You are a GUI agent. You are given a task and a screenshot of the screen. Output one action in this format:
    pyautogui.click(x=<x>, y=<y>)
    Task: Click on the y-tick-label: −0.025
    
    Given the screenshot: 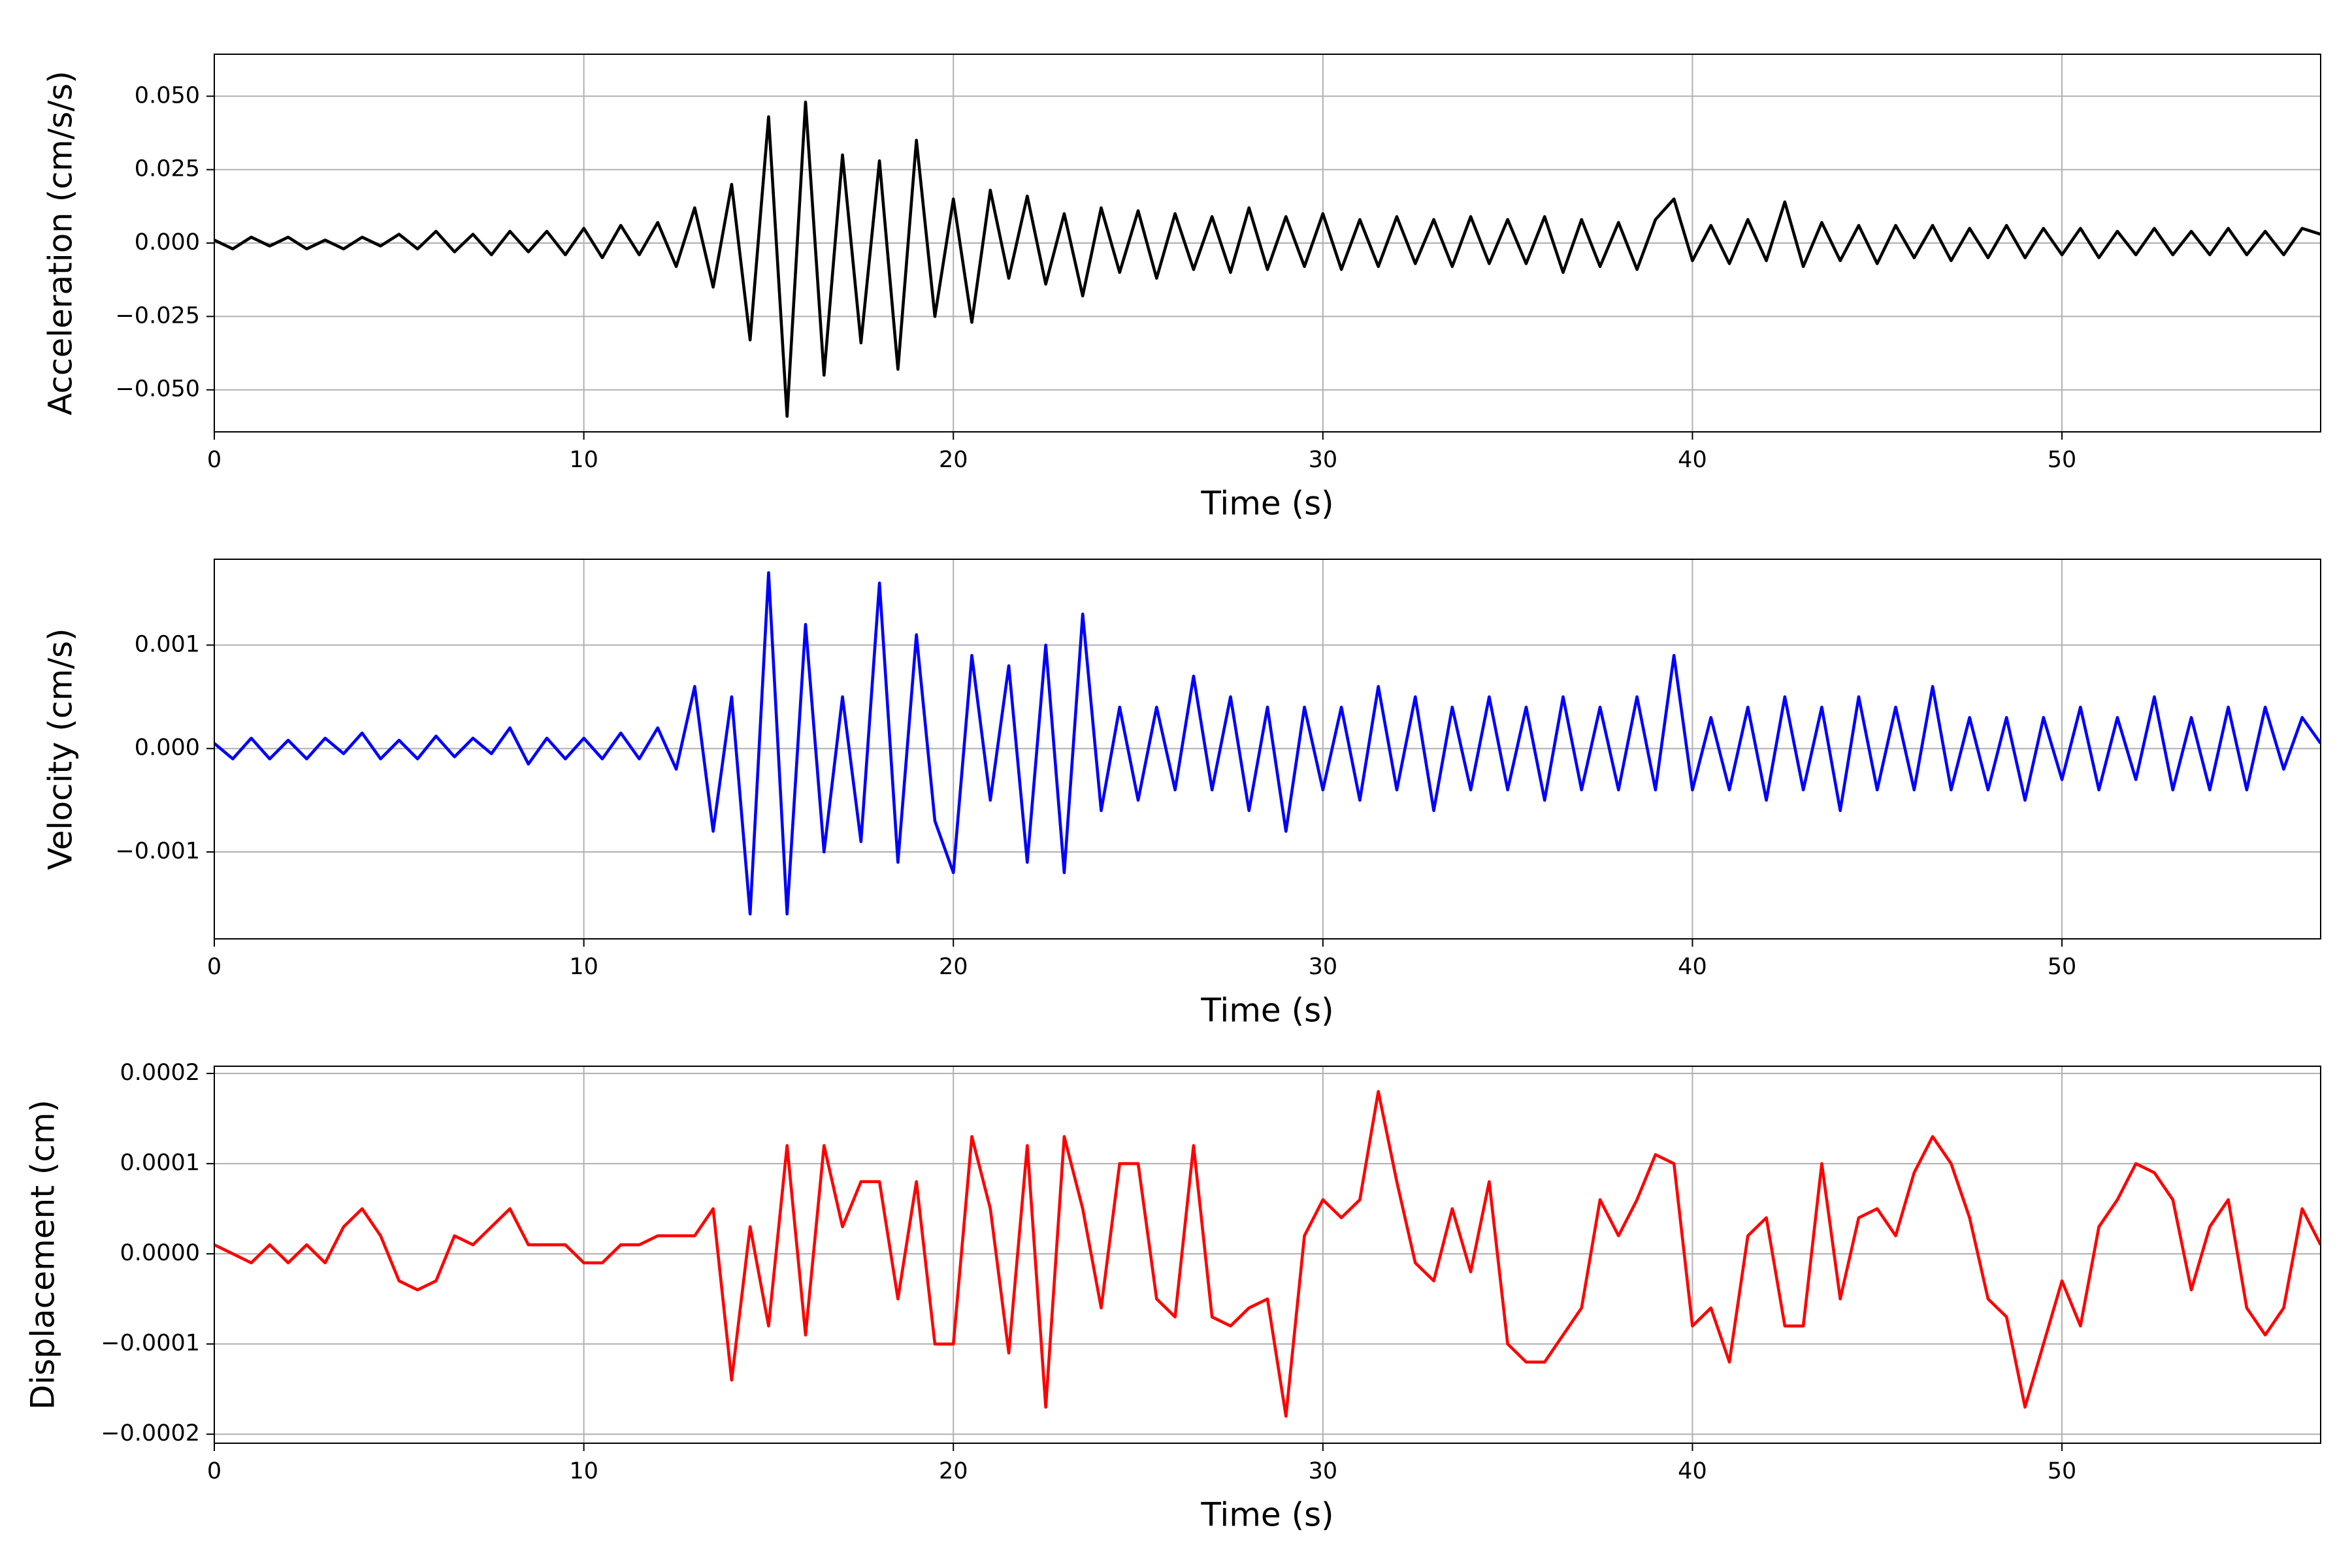 What is the action you would take?
    pyautogui.click(x=157, y=315)
    